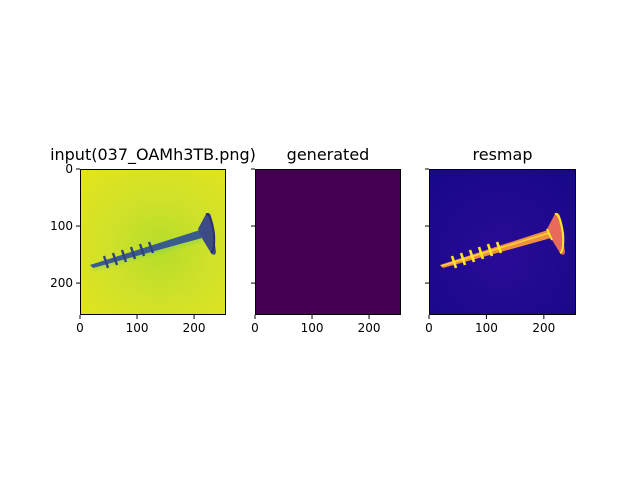  Describe the element at coordinates (61, 226) in the screenshot. I see `y-tick-label: 100` at that location.